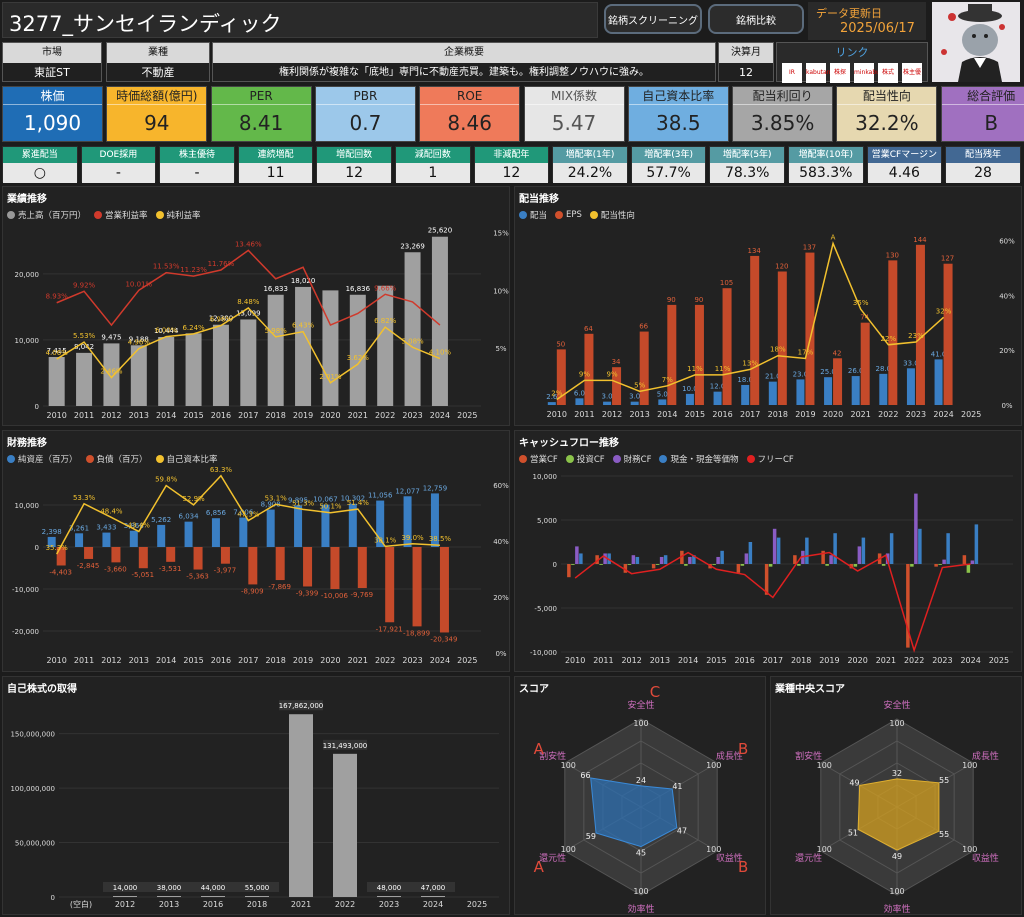  I want to click on link-icon: kabutan, so click(818, 73).